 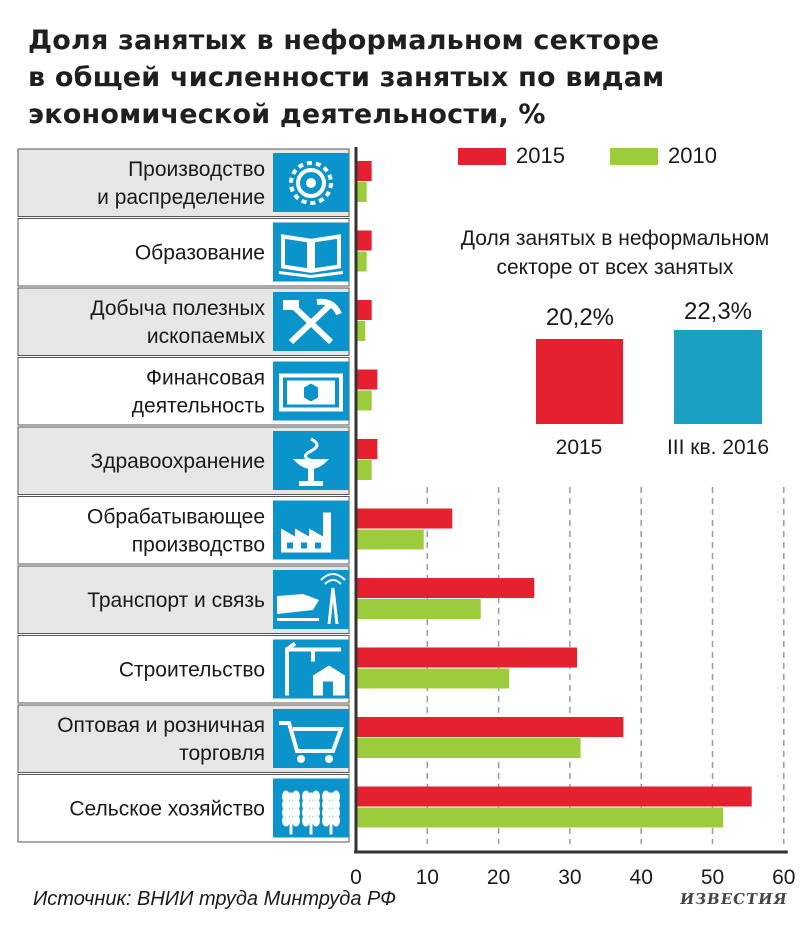 What do you see at coordinates (311, 738) in the screenshot?
I see `cart-icon` at bounding box center [311, 738].